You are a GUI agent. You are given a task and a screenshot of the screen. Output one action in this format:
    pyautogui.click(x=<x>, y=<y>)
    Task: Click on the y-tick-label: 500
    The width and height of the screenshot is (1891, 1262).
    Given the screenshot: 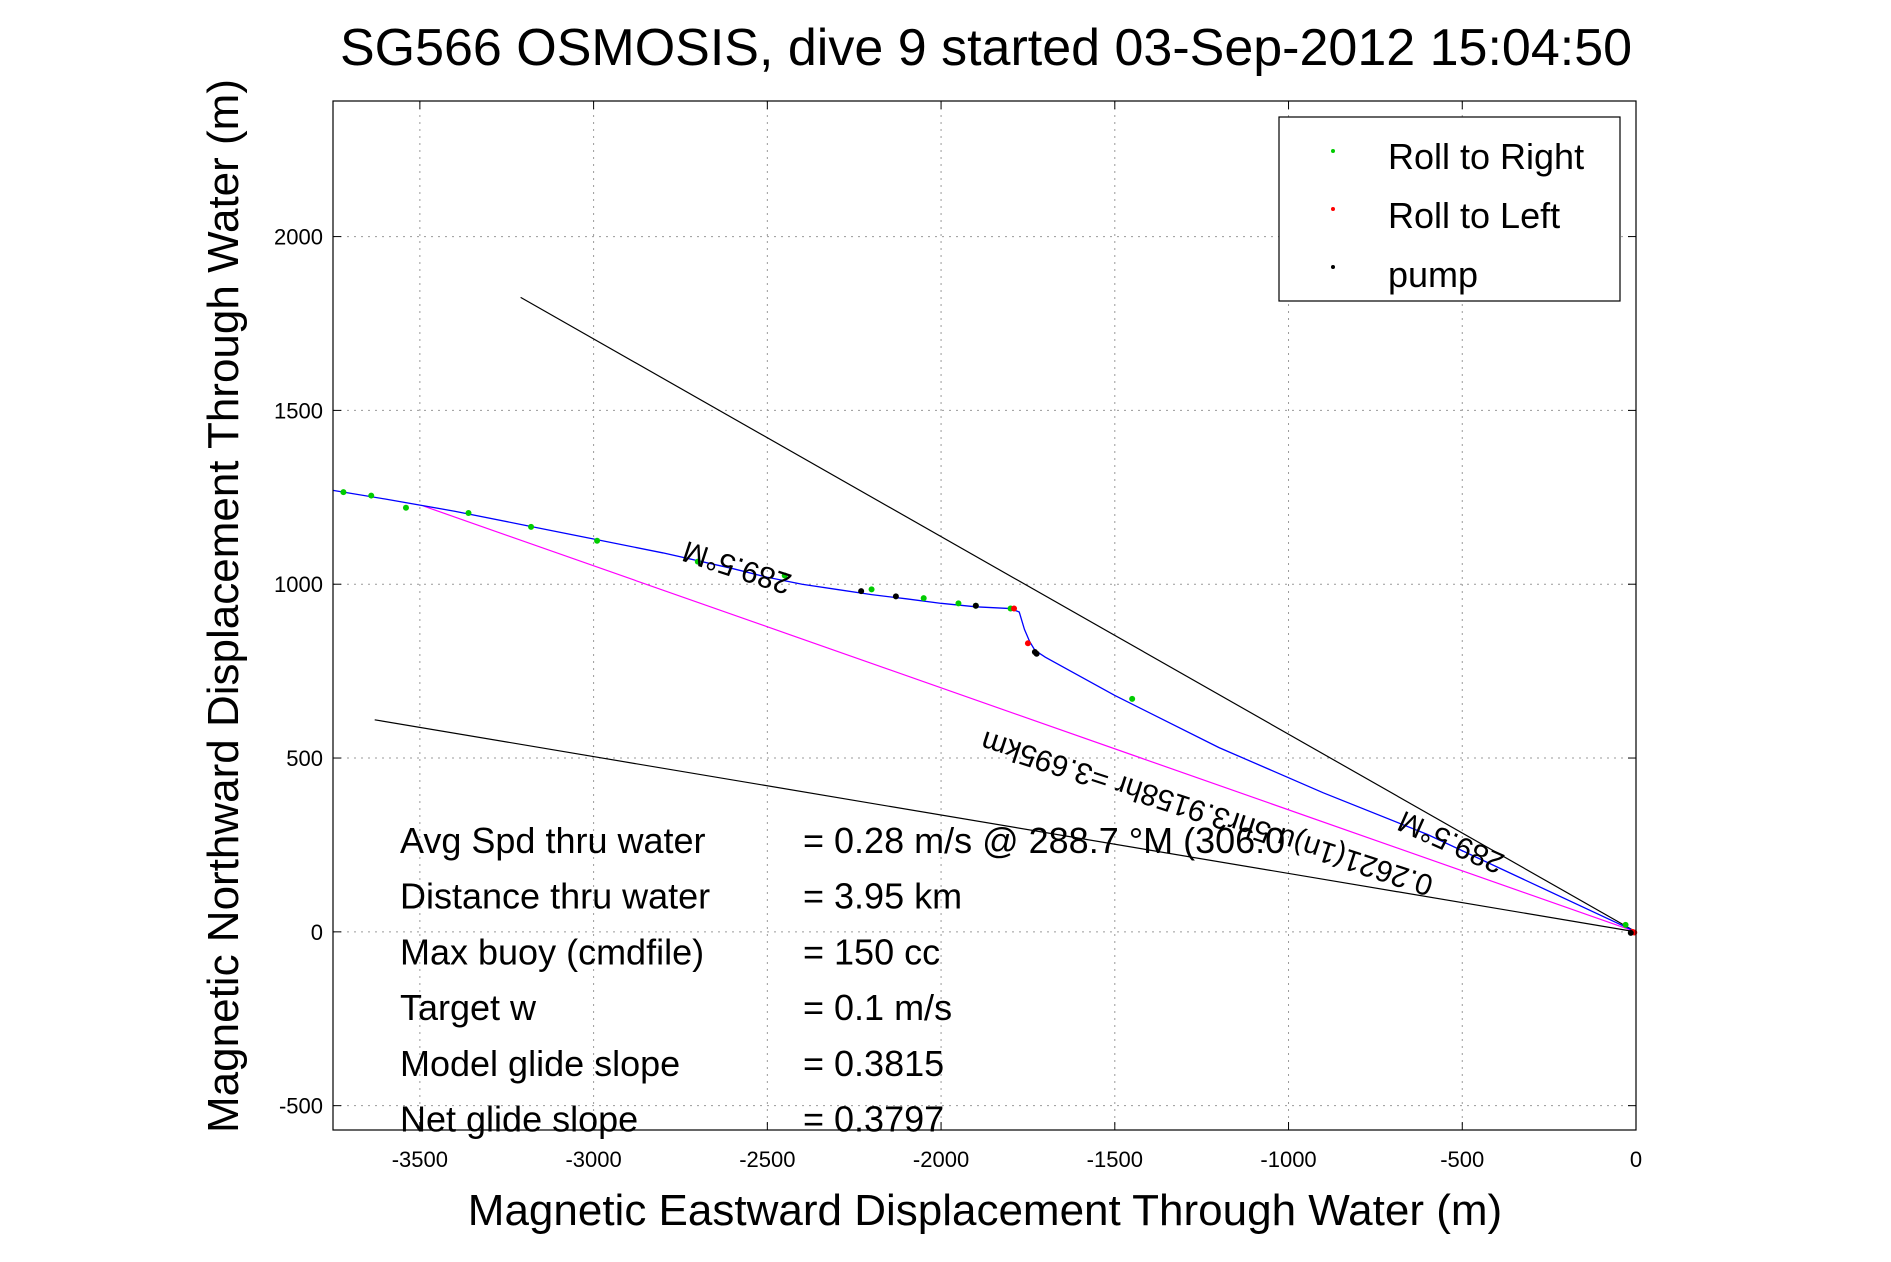 What is the action you would take?
    pyautogui.click(x=304, y=758)
    